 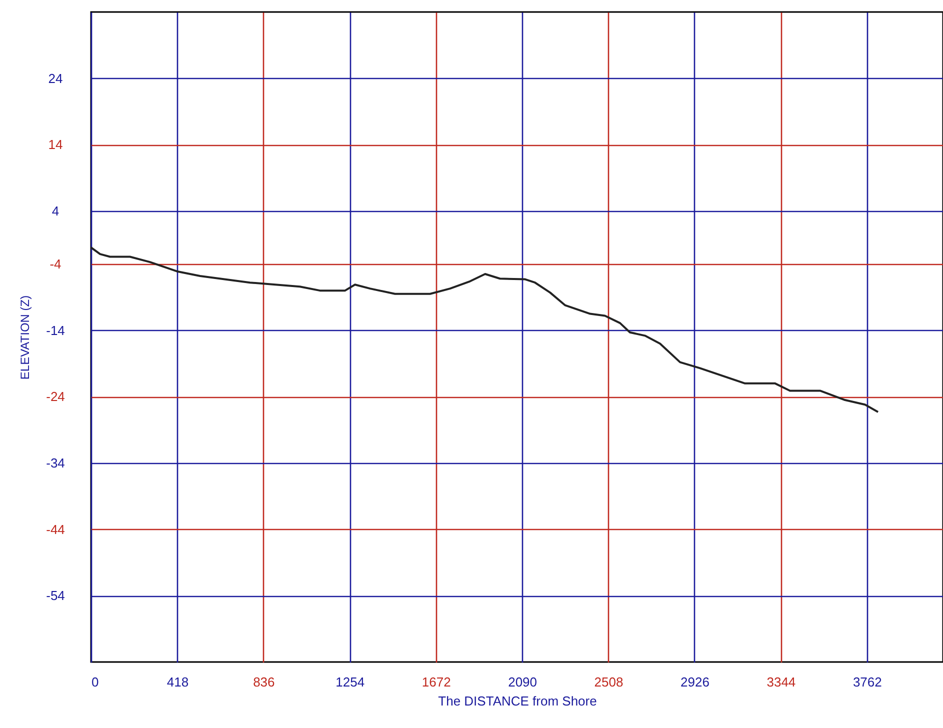 I want to click on y-tick-label: -54, so click(x=55, y=596).